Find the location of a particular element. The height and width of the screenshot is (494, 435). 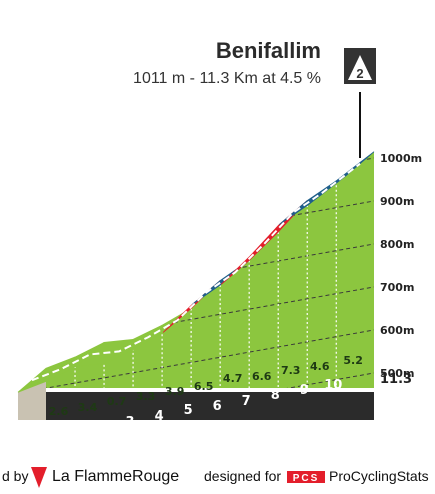

gradient-label: 4.6 is located at coordinates (320, 366).